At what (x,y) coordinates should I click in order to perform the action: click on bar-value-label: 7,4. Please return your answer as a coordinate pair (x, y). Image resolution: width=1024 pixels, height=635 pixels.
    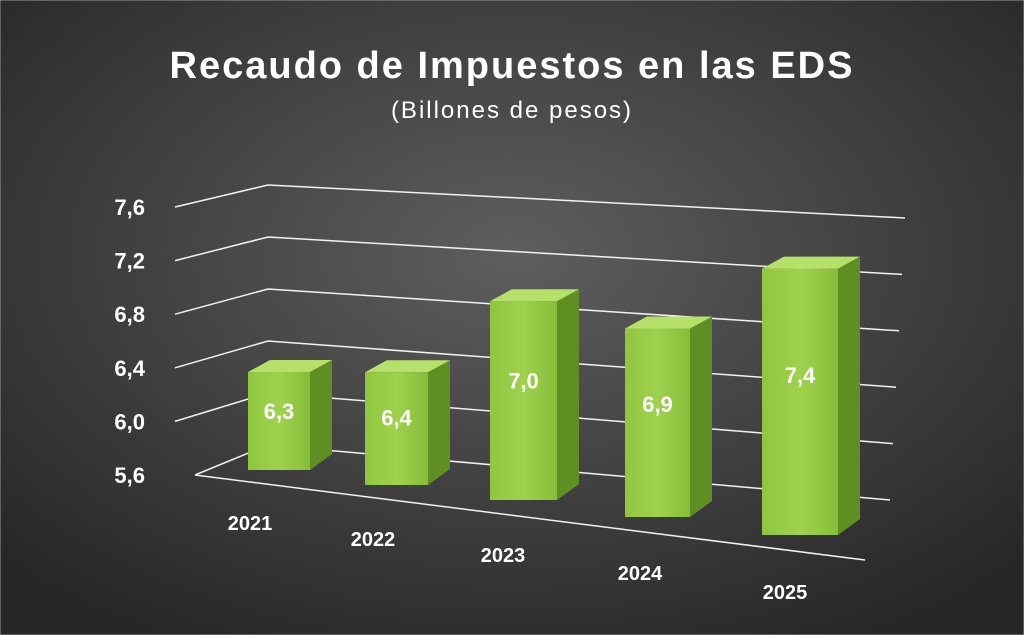
    Looking at the image, I should click on (800, 375).